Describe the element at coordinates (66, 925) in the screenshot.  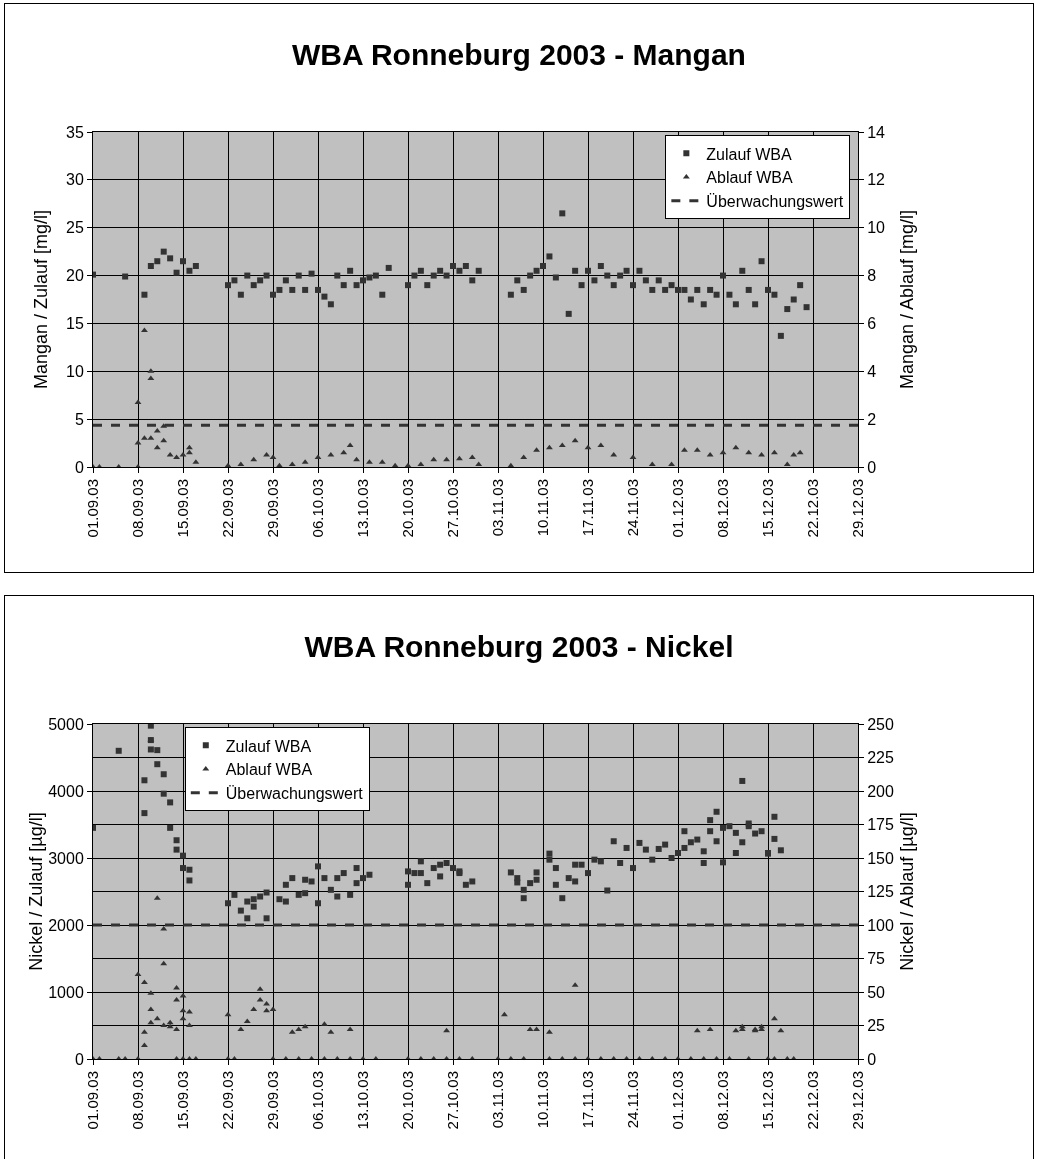
I see `y-tick-label: 2000` at that location.